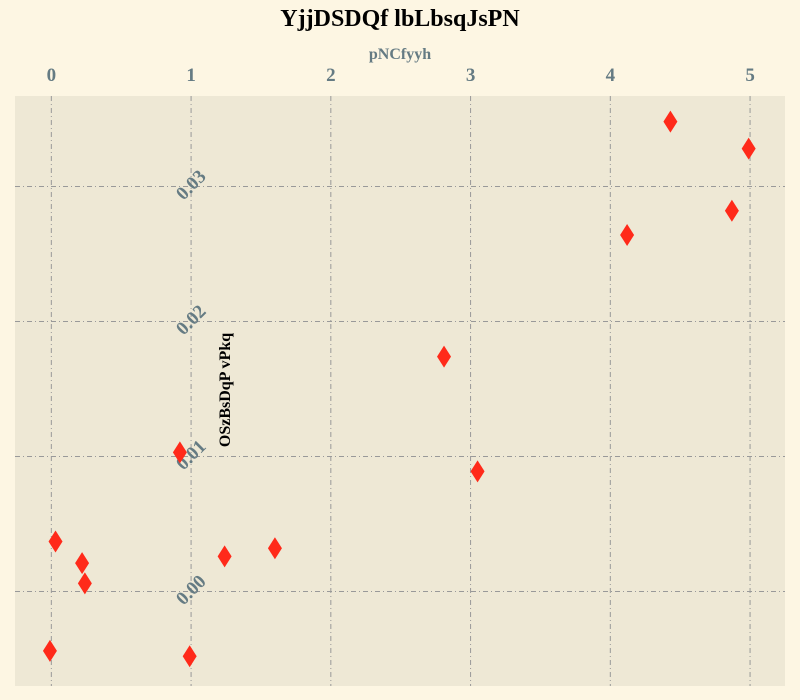 The image size is (800, 700). What do you see at coordinates (52, 75) in the screenshot?
I see `x-tick-label: 0` at bounding box center [52, 75].